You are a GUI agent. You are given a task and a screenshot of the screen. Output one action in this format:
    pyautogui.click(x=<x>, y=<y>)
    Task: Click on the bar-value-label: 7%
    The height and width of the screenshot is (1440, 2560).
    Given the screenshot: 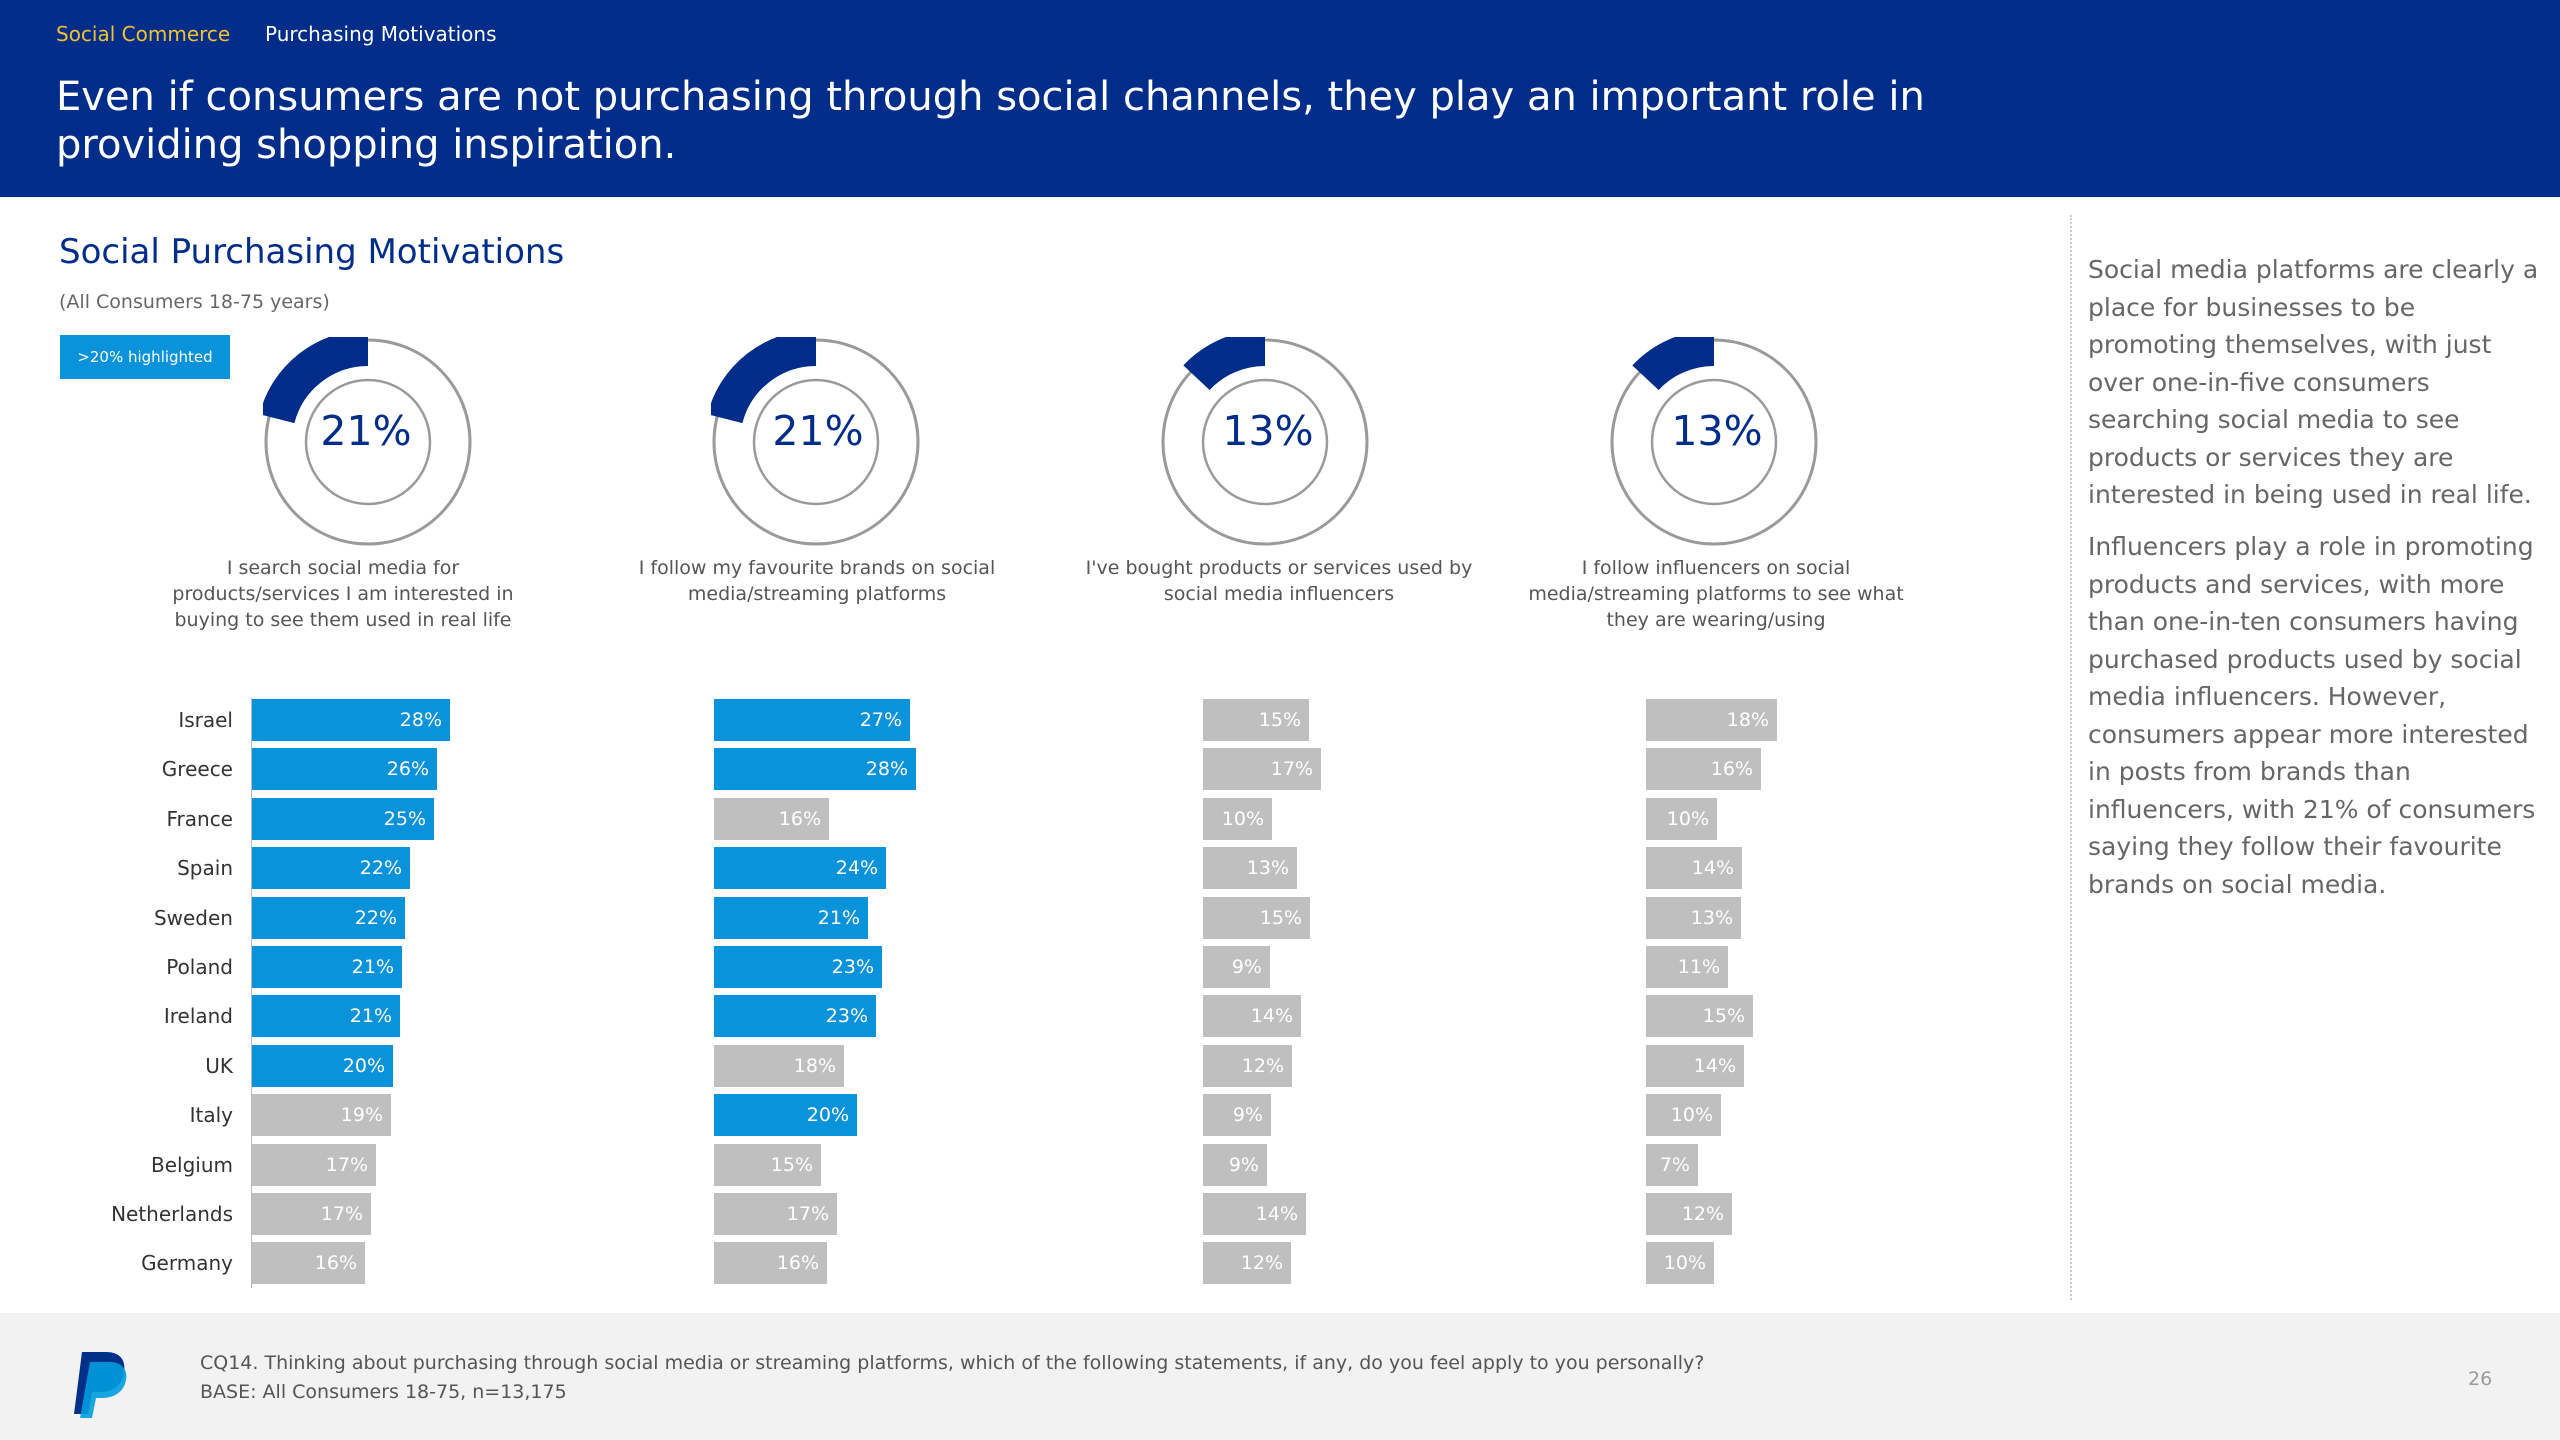 What is the action you would take?
    pyautogui.click(x=1674, y=1165)
    